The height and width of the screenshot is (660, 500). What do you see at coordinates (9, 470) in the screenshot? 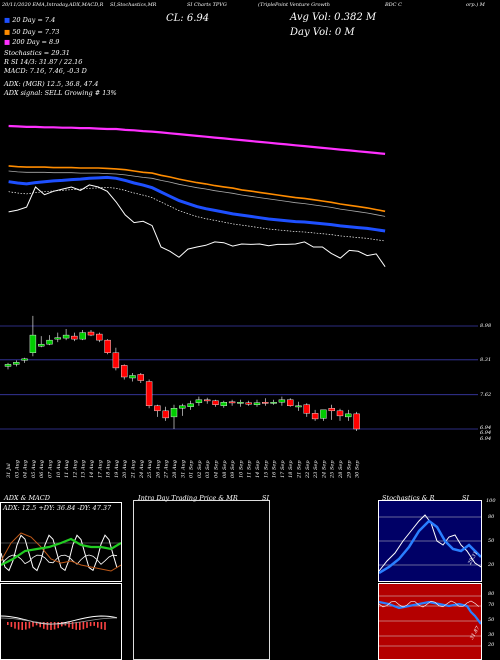
I see `date-tick-label: 31 Jul` at bounding box center [9, 470].